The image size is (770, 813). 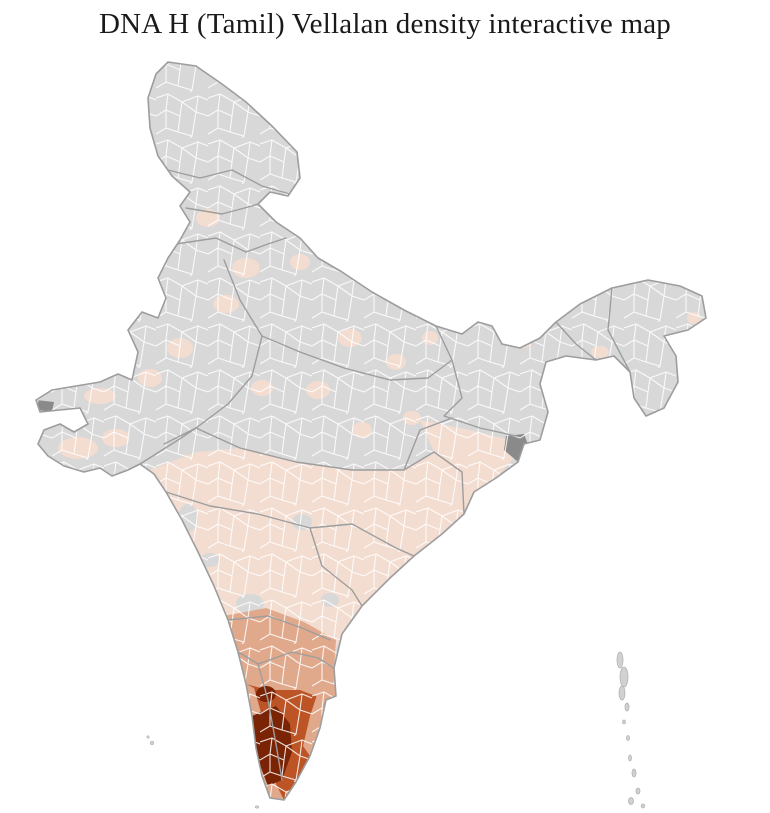 I want to click on andaman-nicobar-islands, so click(x=631, y=730).